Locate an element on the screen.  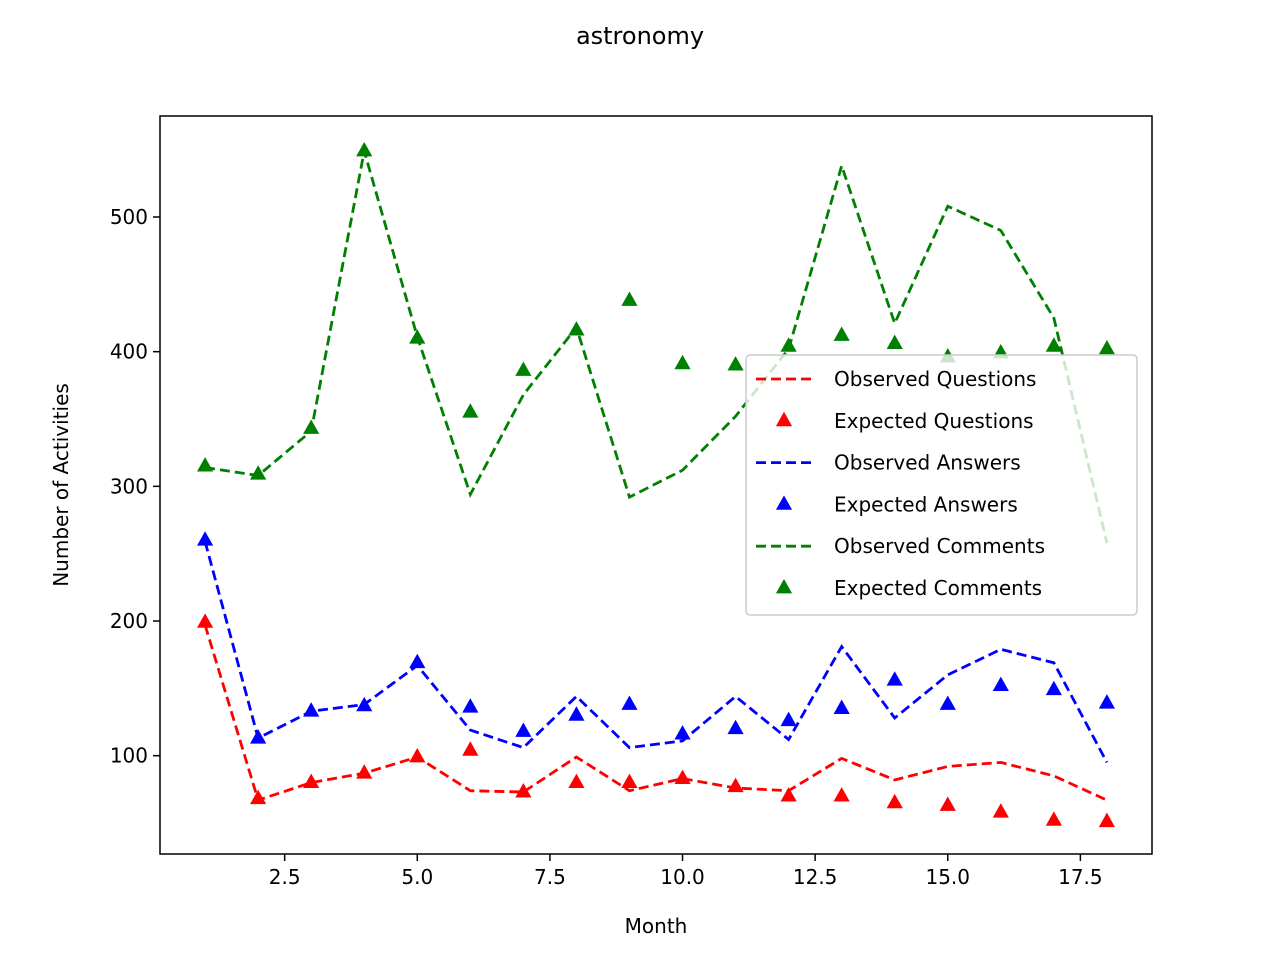
y-axis-ticks: 100 200 300 400 500 is located at coordinates (135, 486).